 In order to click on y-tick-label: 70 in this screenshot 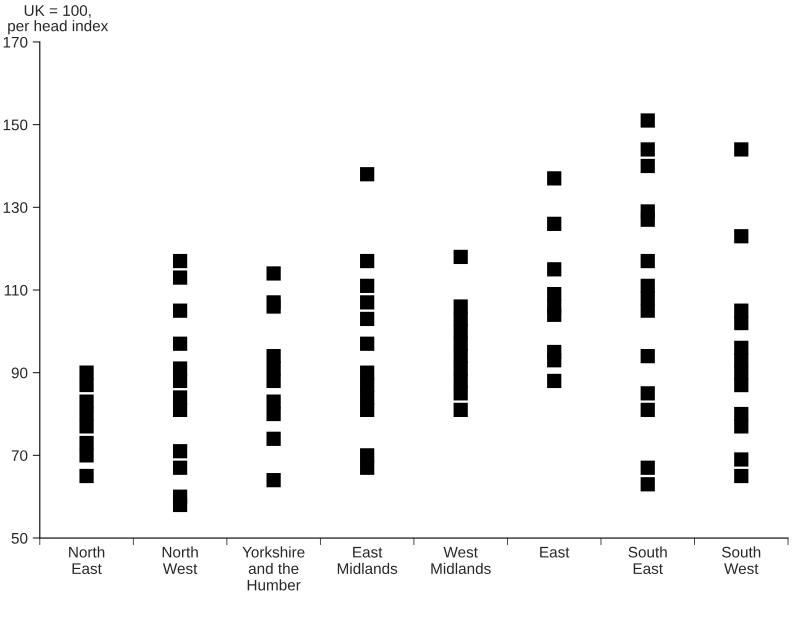, I will do `click(20, 456)`.